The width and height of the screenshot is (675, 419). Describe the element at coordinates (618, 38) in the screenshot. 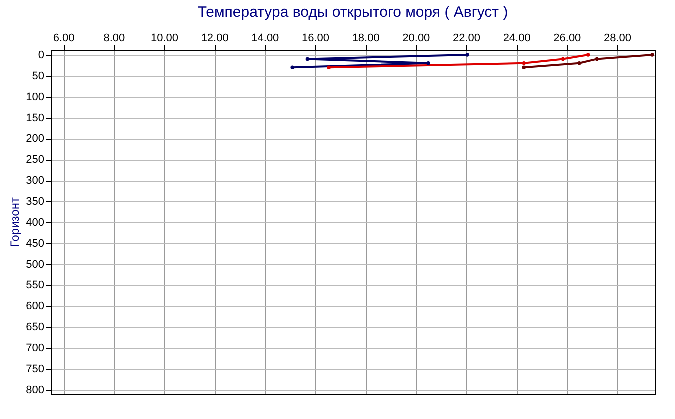

I see `x-tick-label: 28.00` at that location.